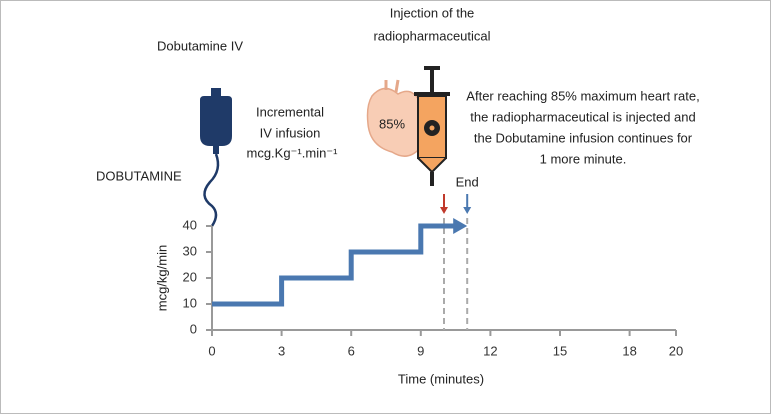 This screenshot has height=414, width=771. What do you see at coordinates (629, 350) in the screenshot?
I see `x-tick-label: 18` at bounding box center [629, 350].